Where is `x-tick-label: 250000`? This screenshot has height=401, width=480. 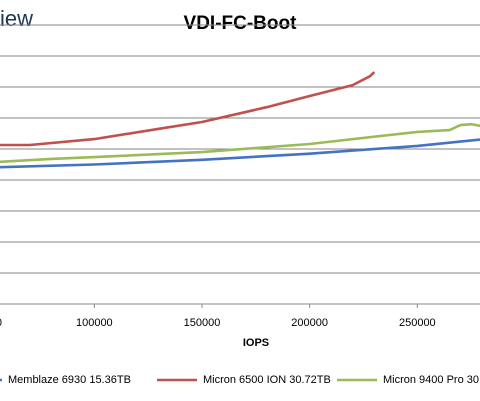
x-tick-label: 250000 is located at coordinates (417, 323).